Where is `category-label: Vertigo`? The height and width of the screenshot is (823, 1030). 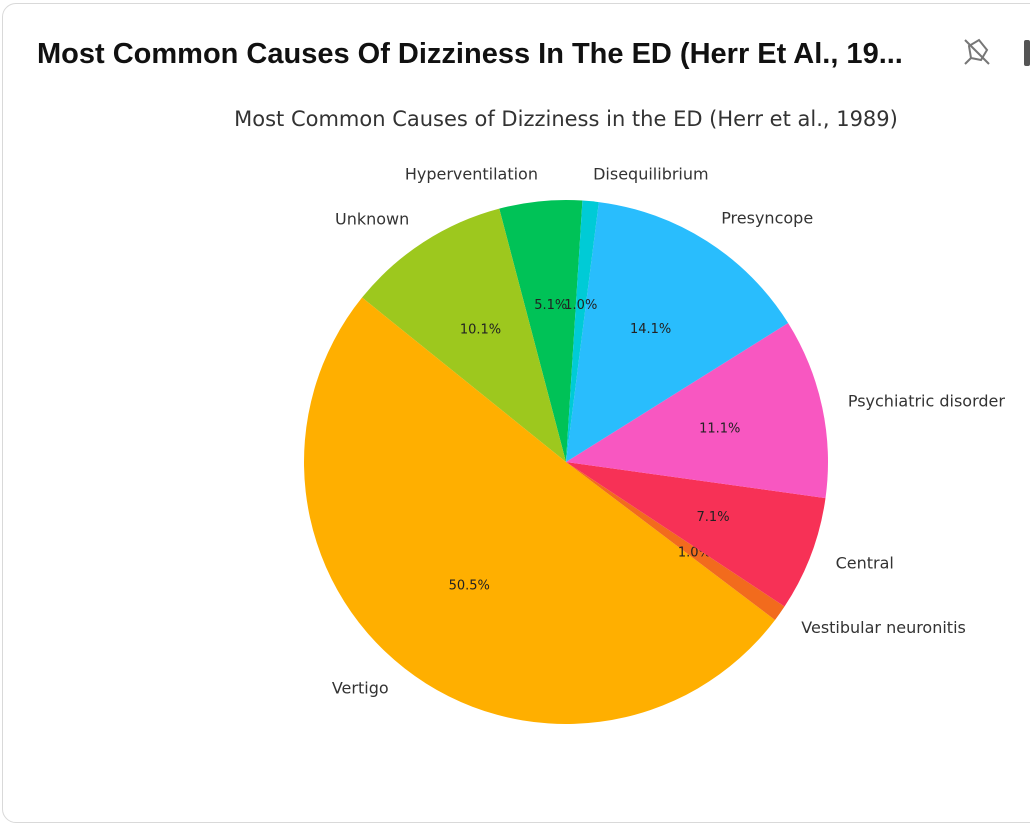 category-label: Vertigo is located at coordinates (360, 688).